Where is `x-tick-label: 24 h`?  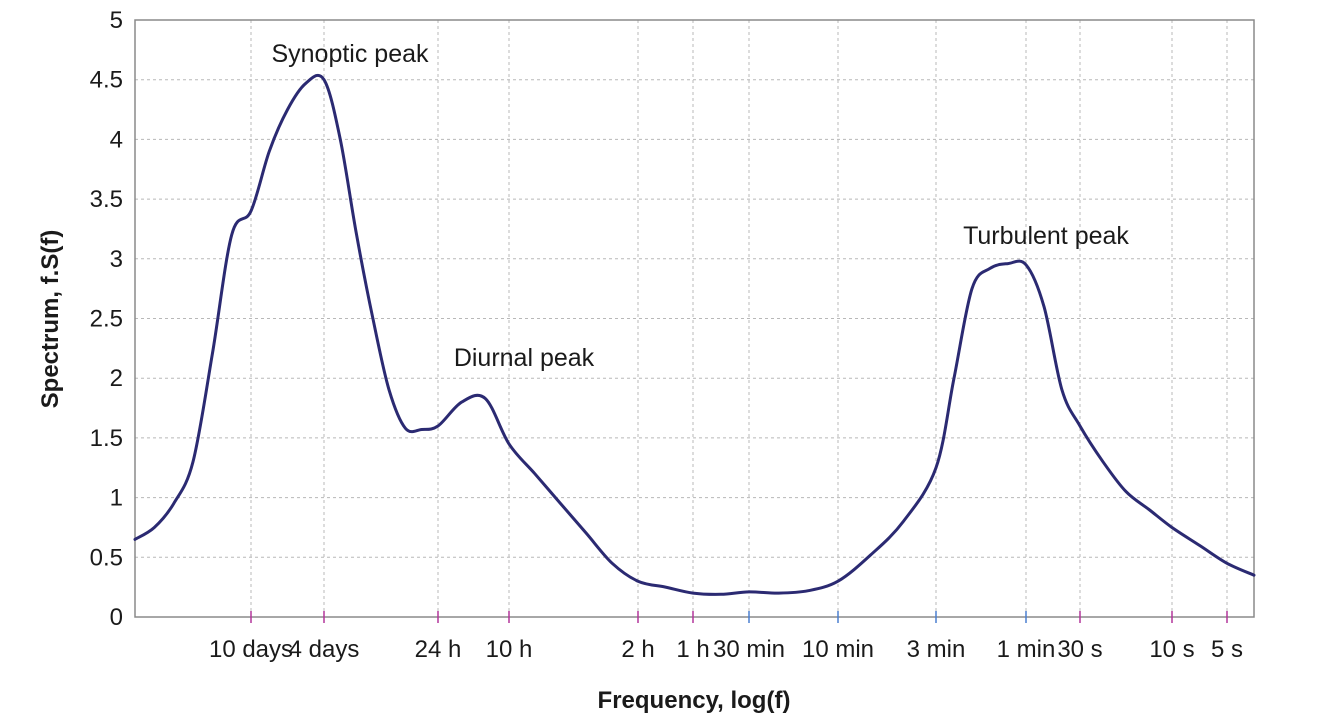 x-tick-label: 24 h is located at coordinates (438, 649).